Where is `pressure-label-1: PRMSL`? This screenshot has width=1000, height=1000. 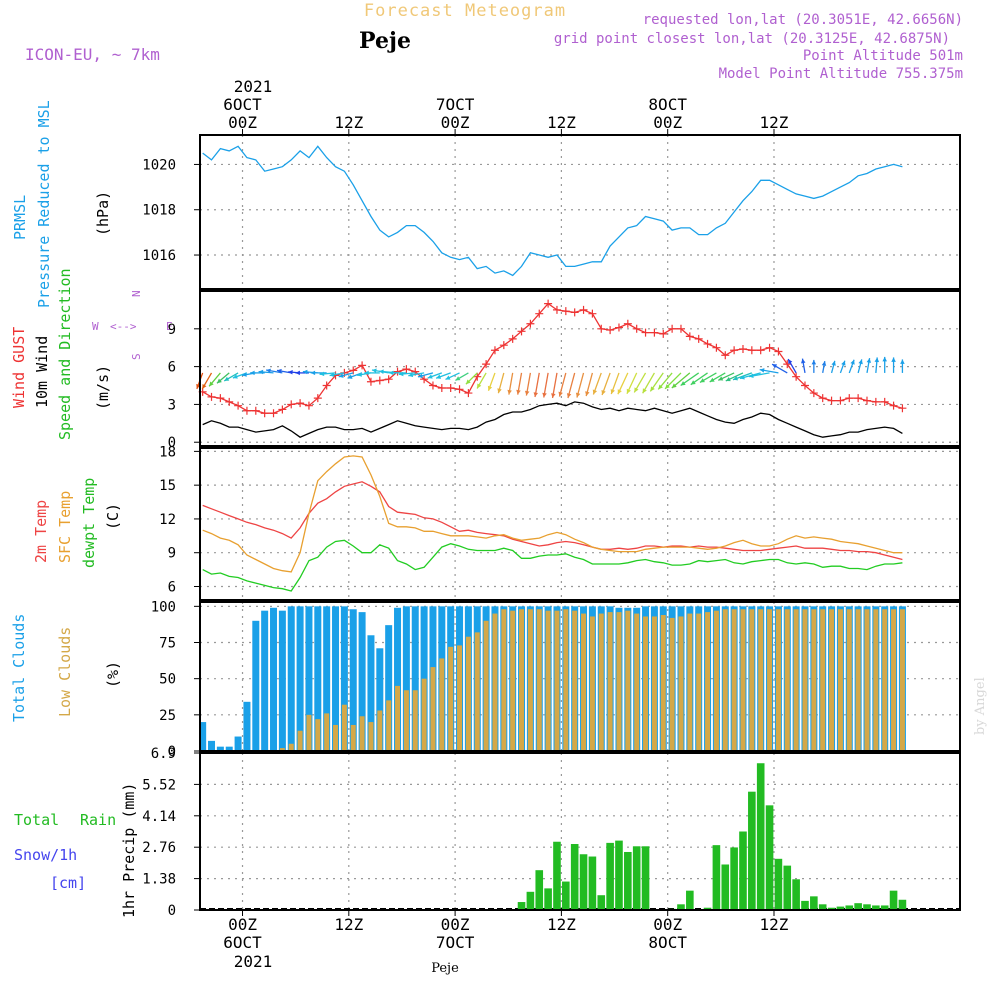 pressure-label-1: PRMSL is located at coordinates (20, 217).